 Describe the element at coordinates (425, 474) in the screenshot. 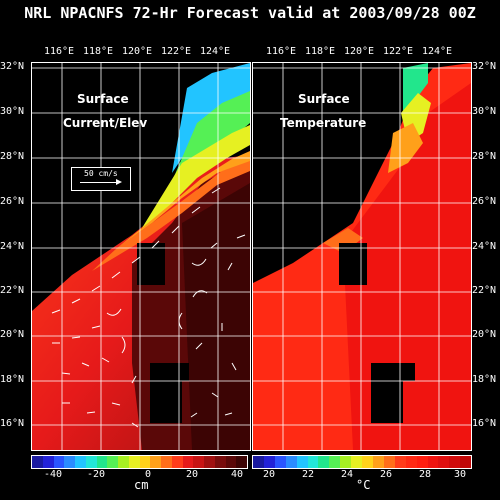

I see `colorbar-tick: 28` at that location.